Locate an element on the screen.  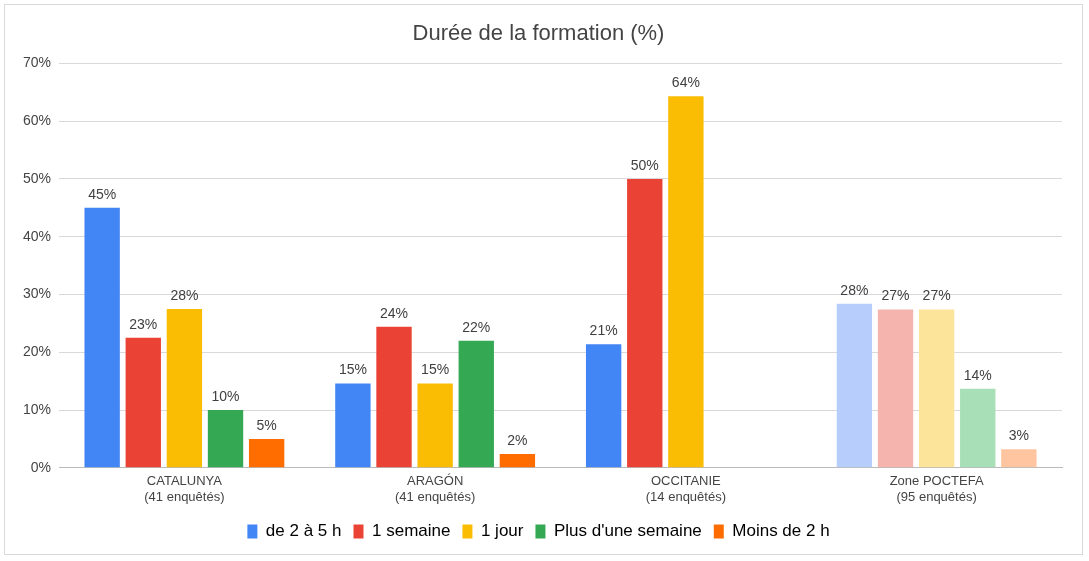
data-label: 10% is located at coordinates (225, 395).